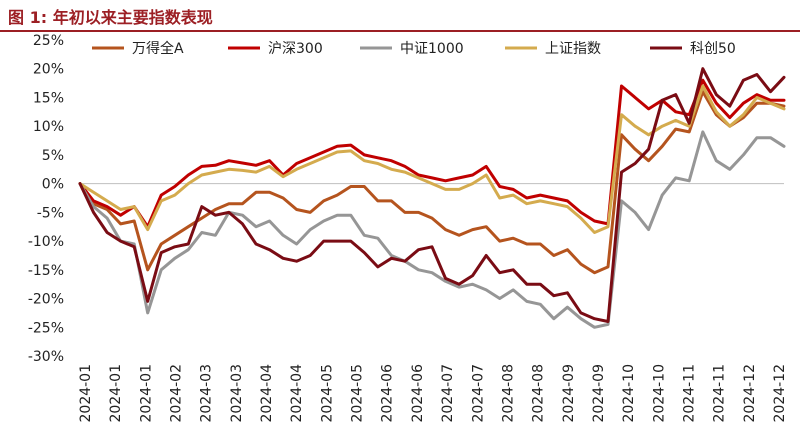  Describe the element at coordinates (46, 357) in the screenshot. I see `y-tick-label: -30%` at that location.